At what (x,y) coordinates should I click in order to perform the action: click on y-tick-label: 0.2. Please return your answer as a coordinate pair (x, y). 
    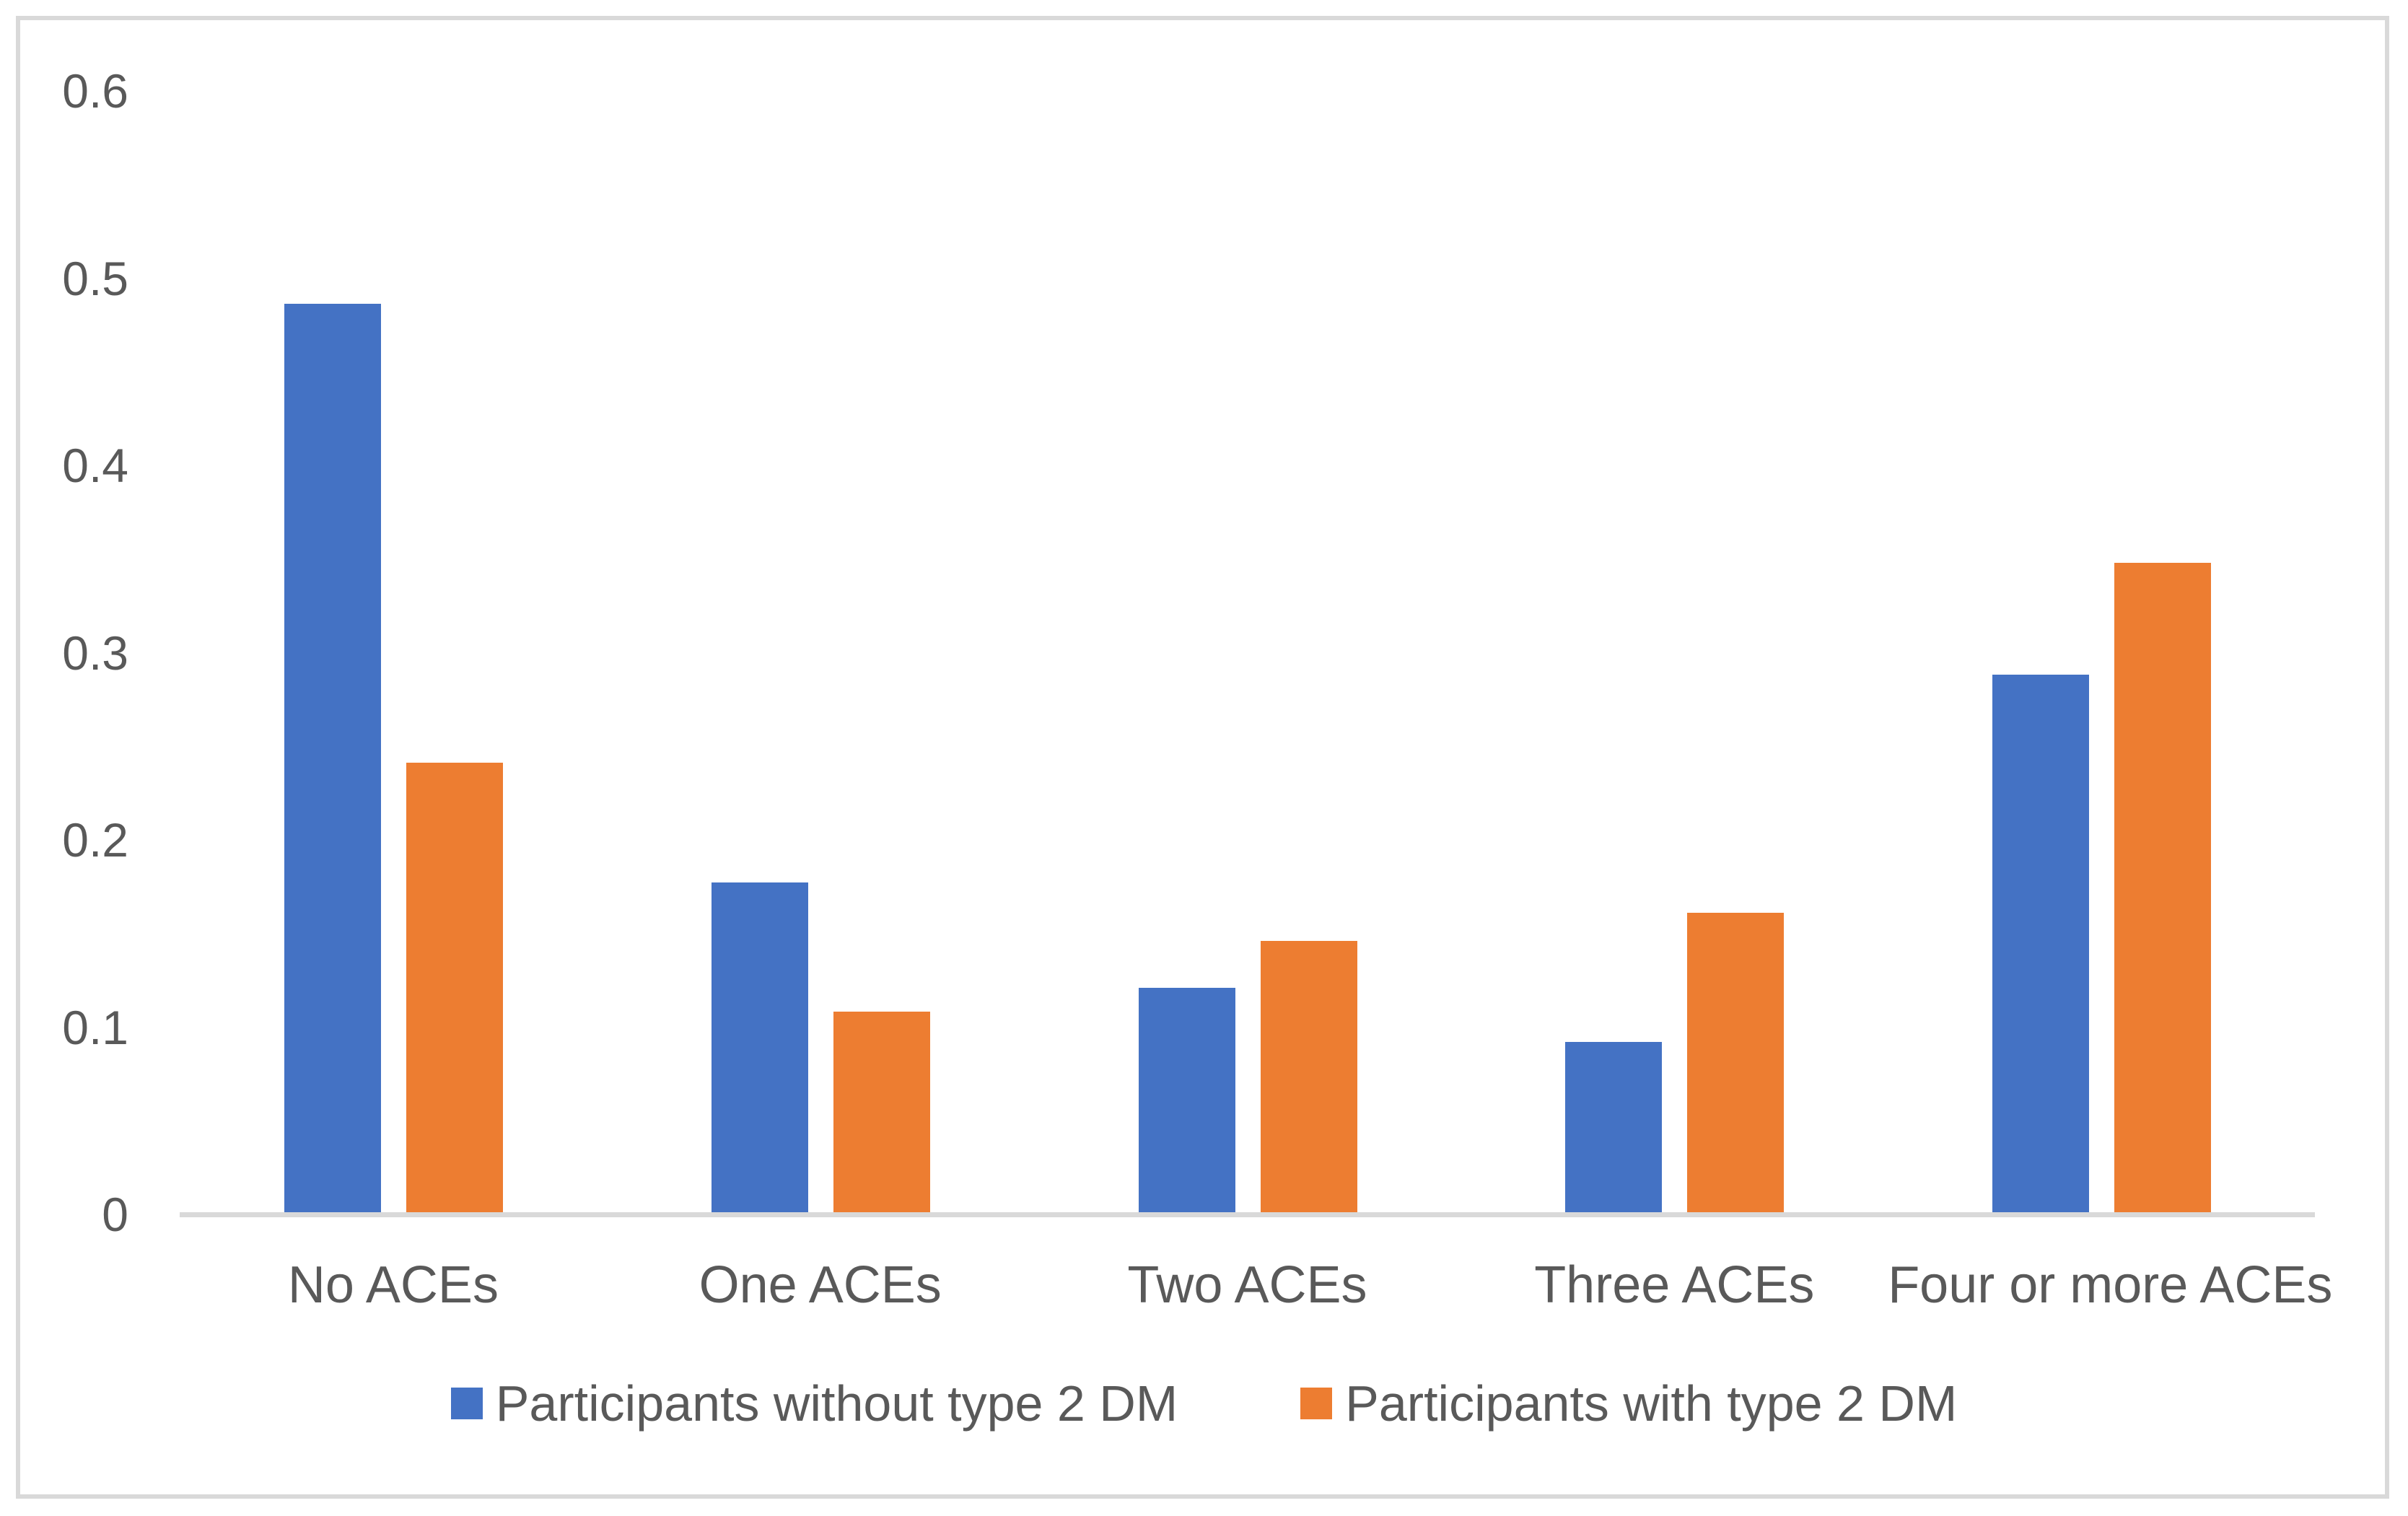
    Looking at the image, I should click on (95, 840).